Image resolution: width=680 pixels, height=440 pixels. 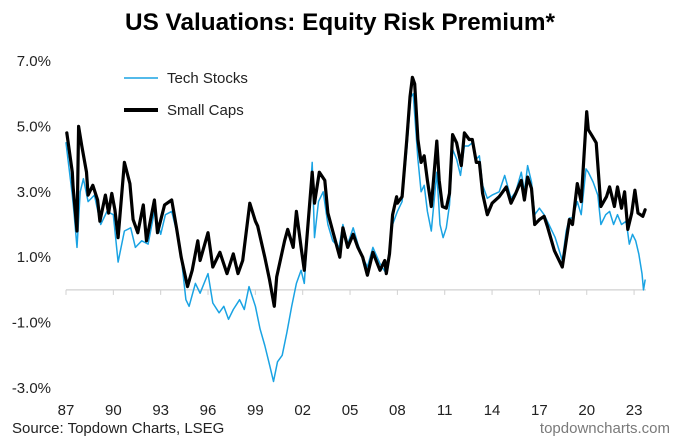 What do you see at coordinates (397, 410) in the screenshot?
I see `x-tick-label: 08` at bounding box center [397, 410].